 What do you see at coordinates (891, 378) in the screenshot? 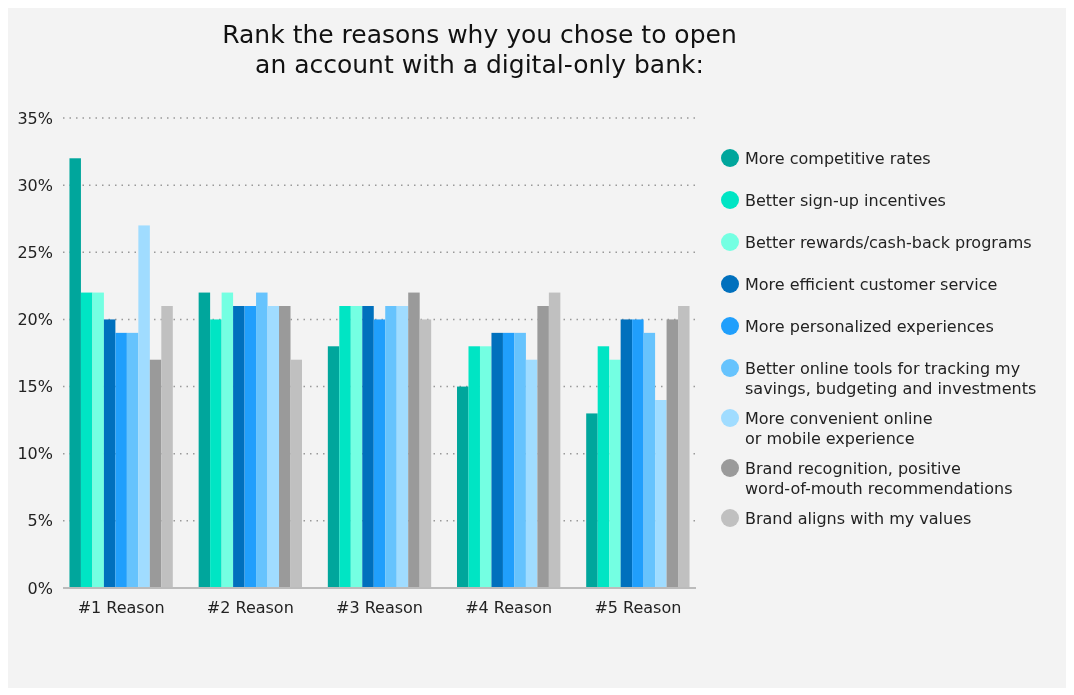
I see `legend-label: Better online tools for tracking my savings, budgeting and investments` at bounding box center [891, 378].